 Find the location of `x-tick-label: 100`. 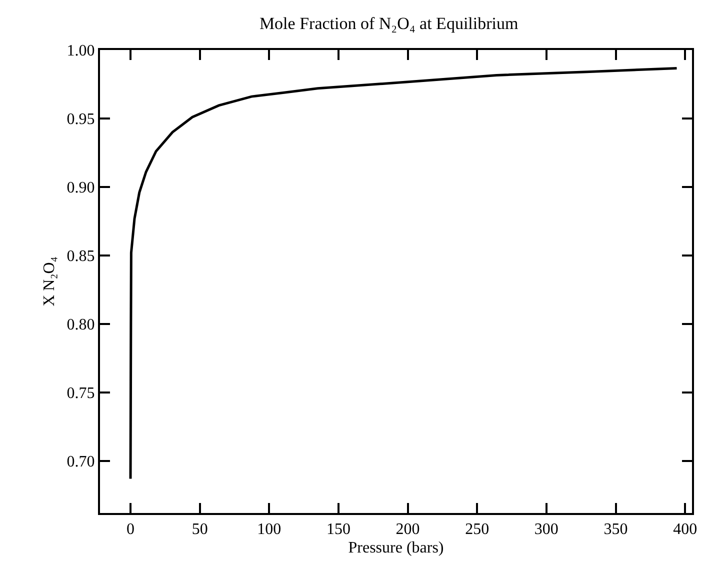

x-tick-label: 100 is located at coordinates (269, 529).